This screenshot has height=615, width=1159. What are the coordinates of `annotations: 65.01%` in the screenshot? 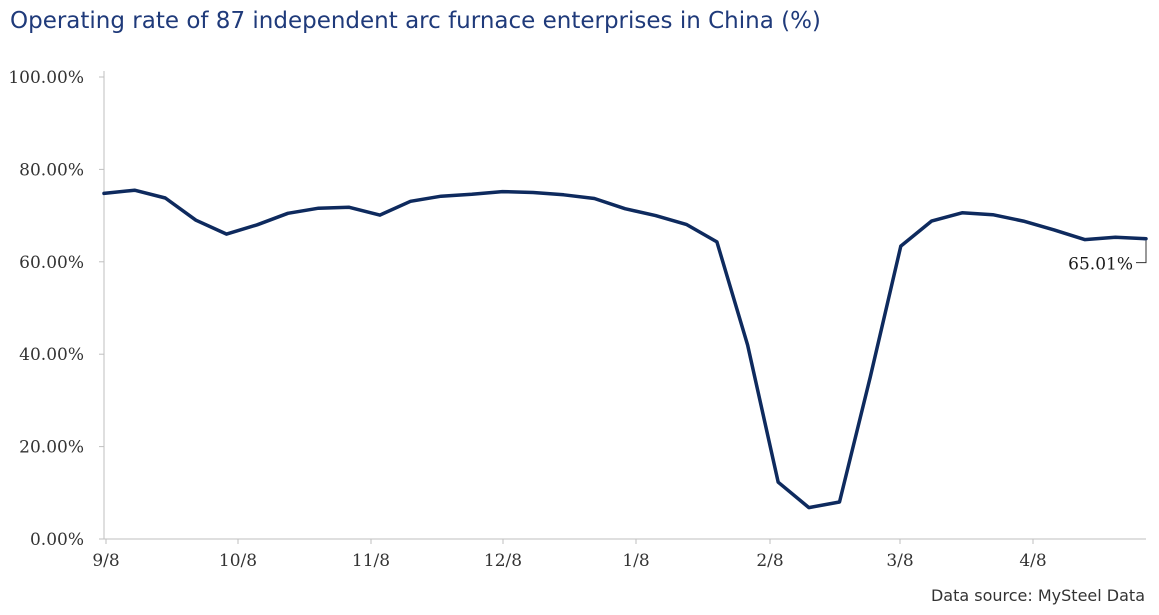 It's located at (1107, 257).